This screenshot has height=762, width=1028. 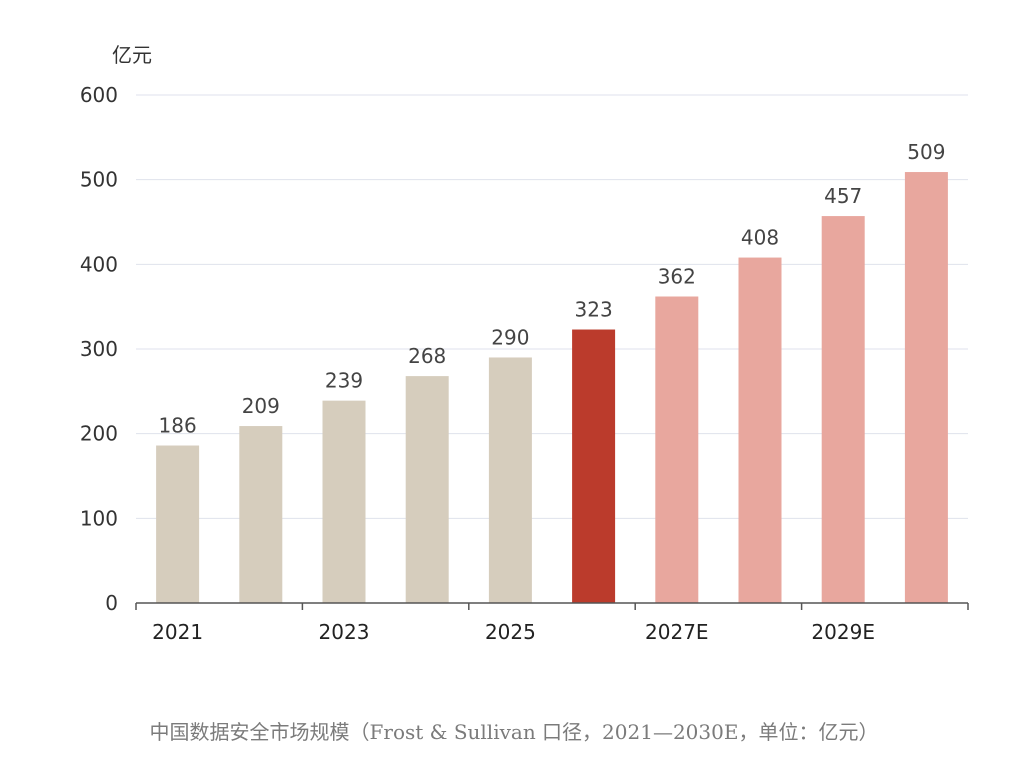 What do you see at coordinates (677, 449) in the screenshot?
I see `bar-2027E` at bounding box center [677, 449].